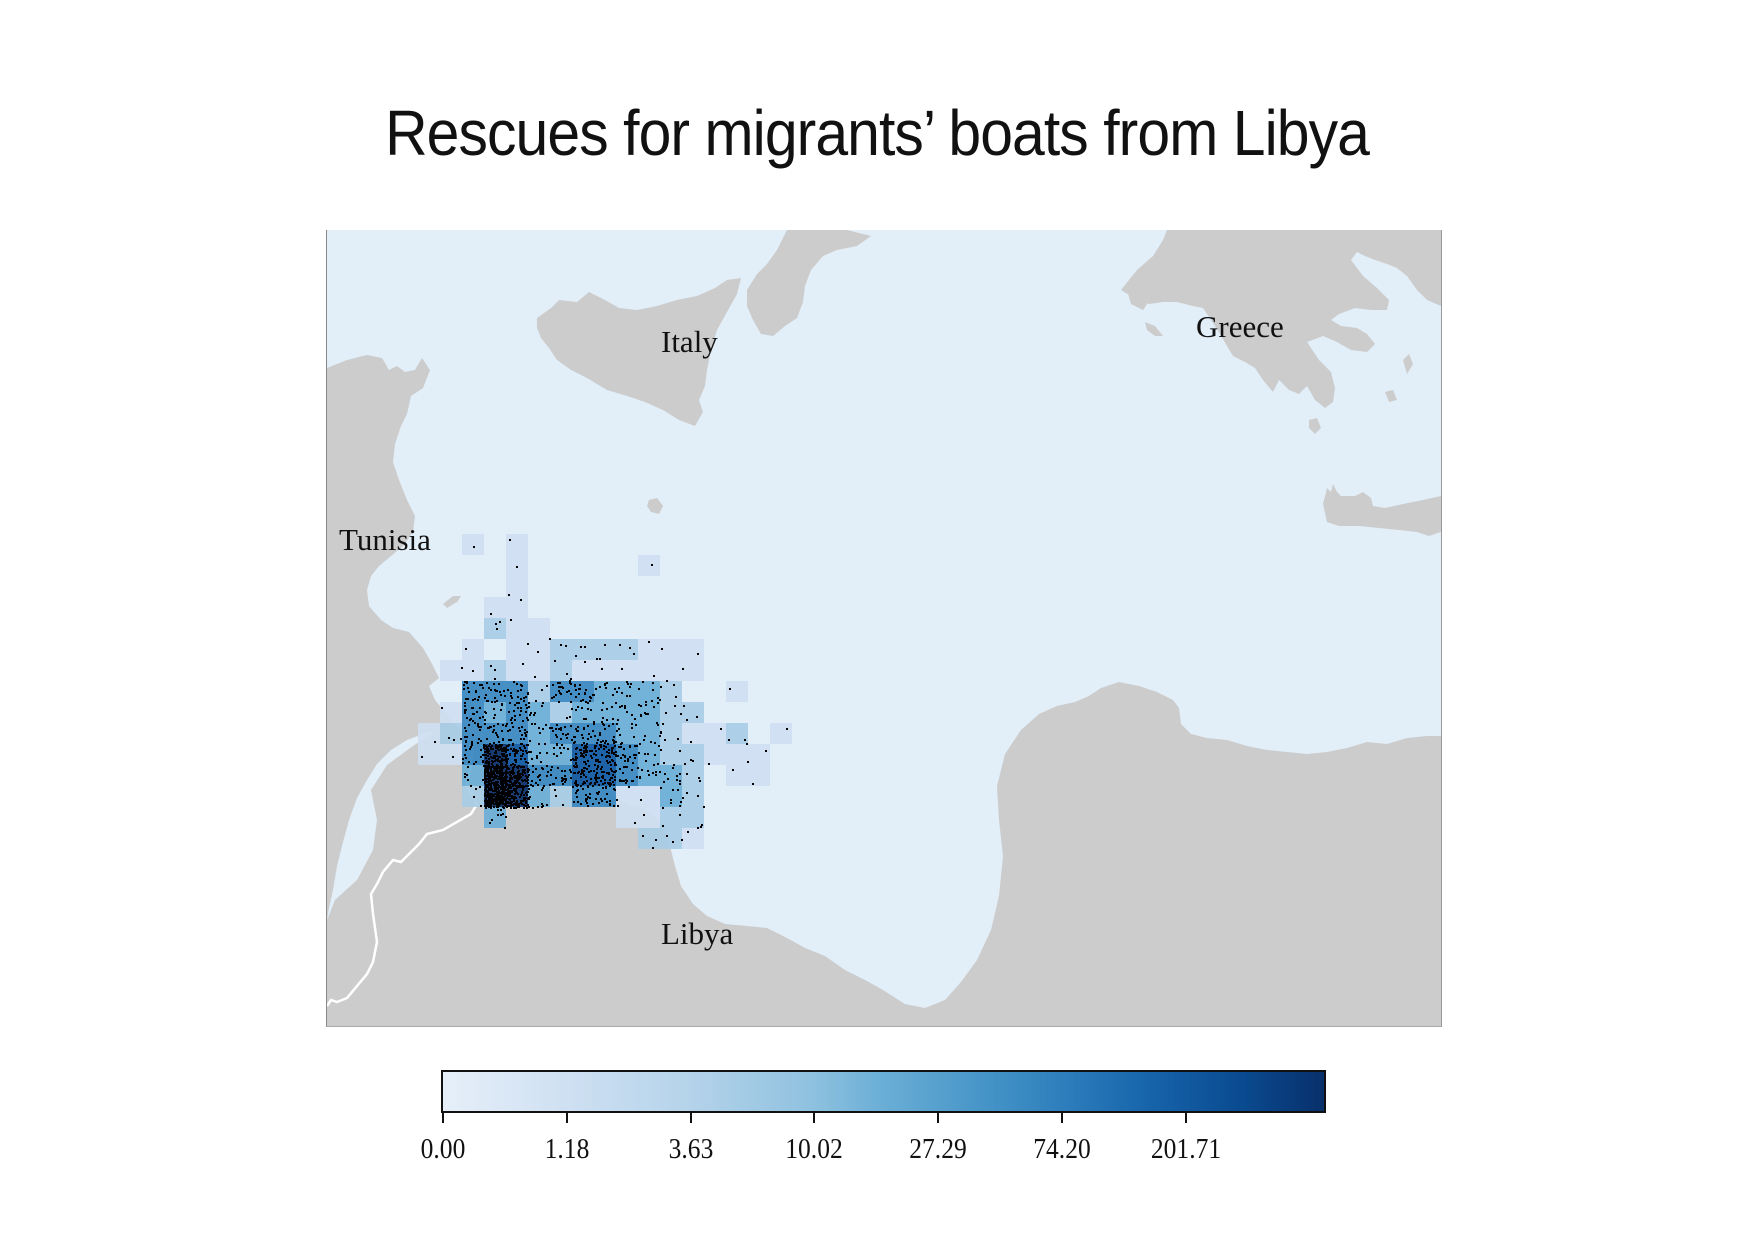 This screenshot has height=1239, width=1754. I want to click on colorbar-tick, so click(566, 1118).